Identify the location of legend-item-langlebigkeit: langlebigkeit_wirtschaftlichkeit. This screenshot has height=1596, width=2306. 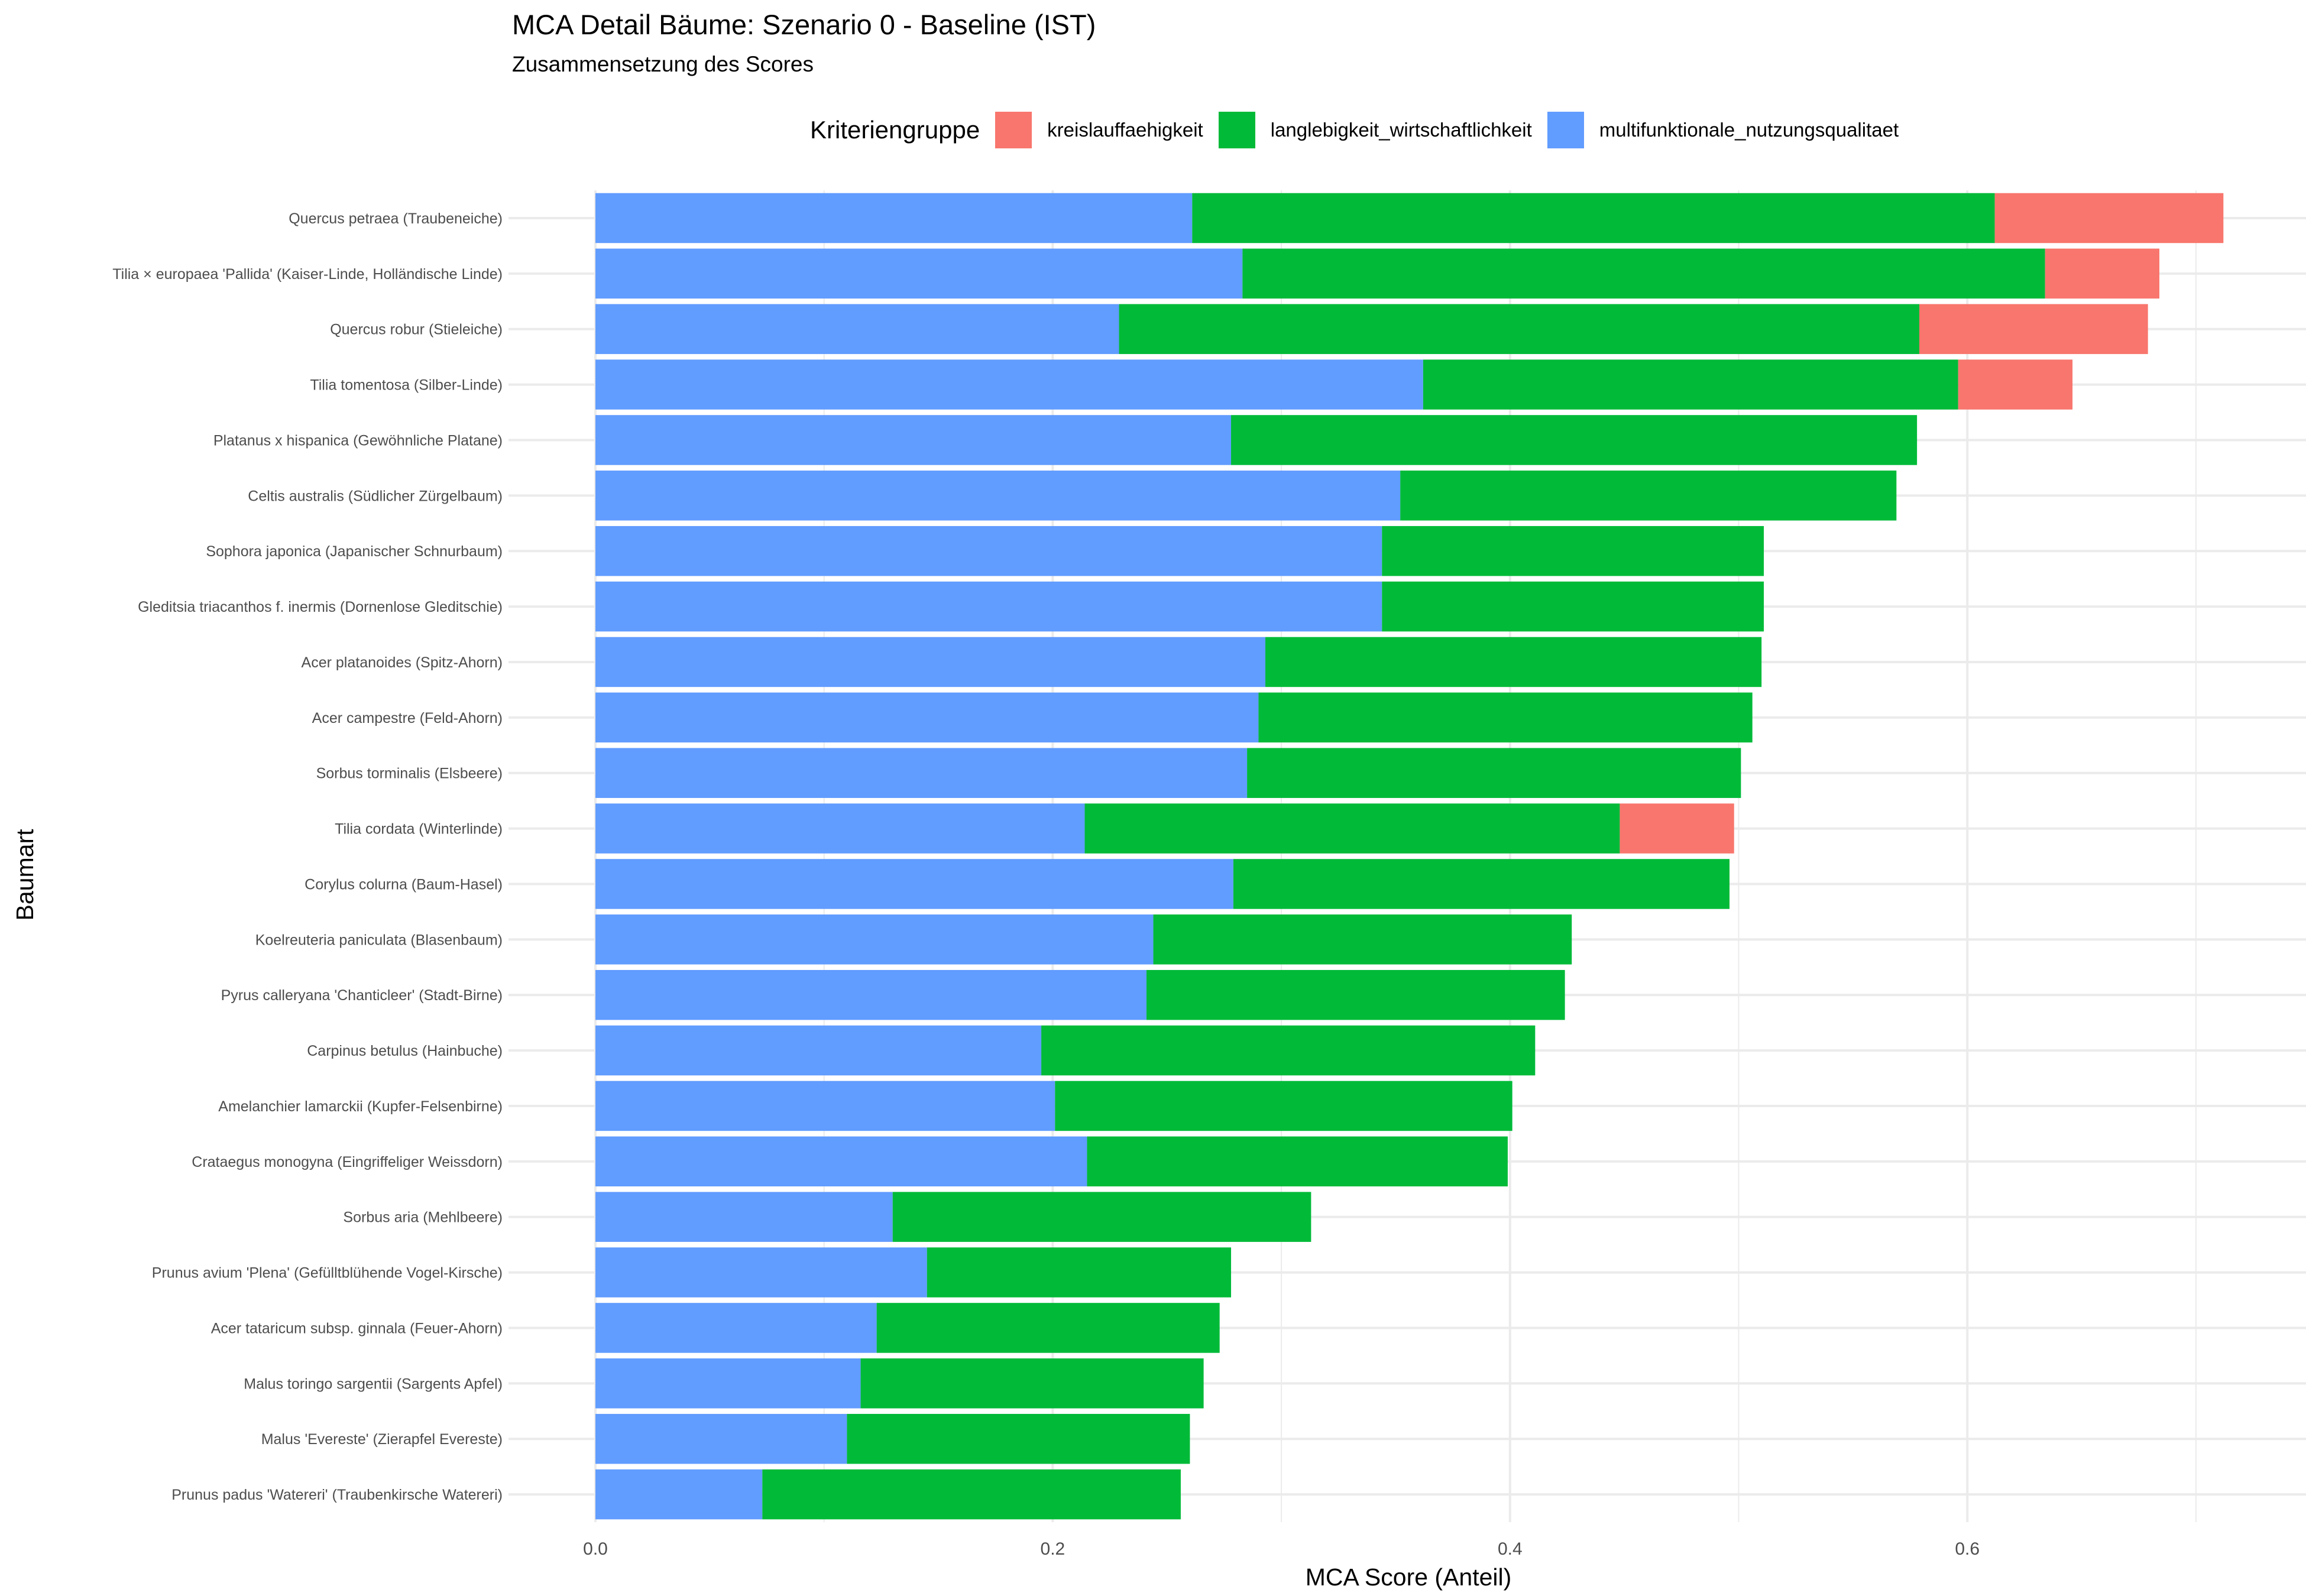
(1375, 130).